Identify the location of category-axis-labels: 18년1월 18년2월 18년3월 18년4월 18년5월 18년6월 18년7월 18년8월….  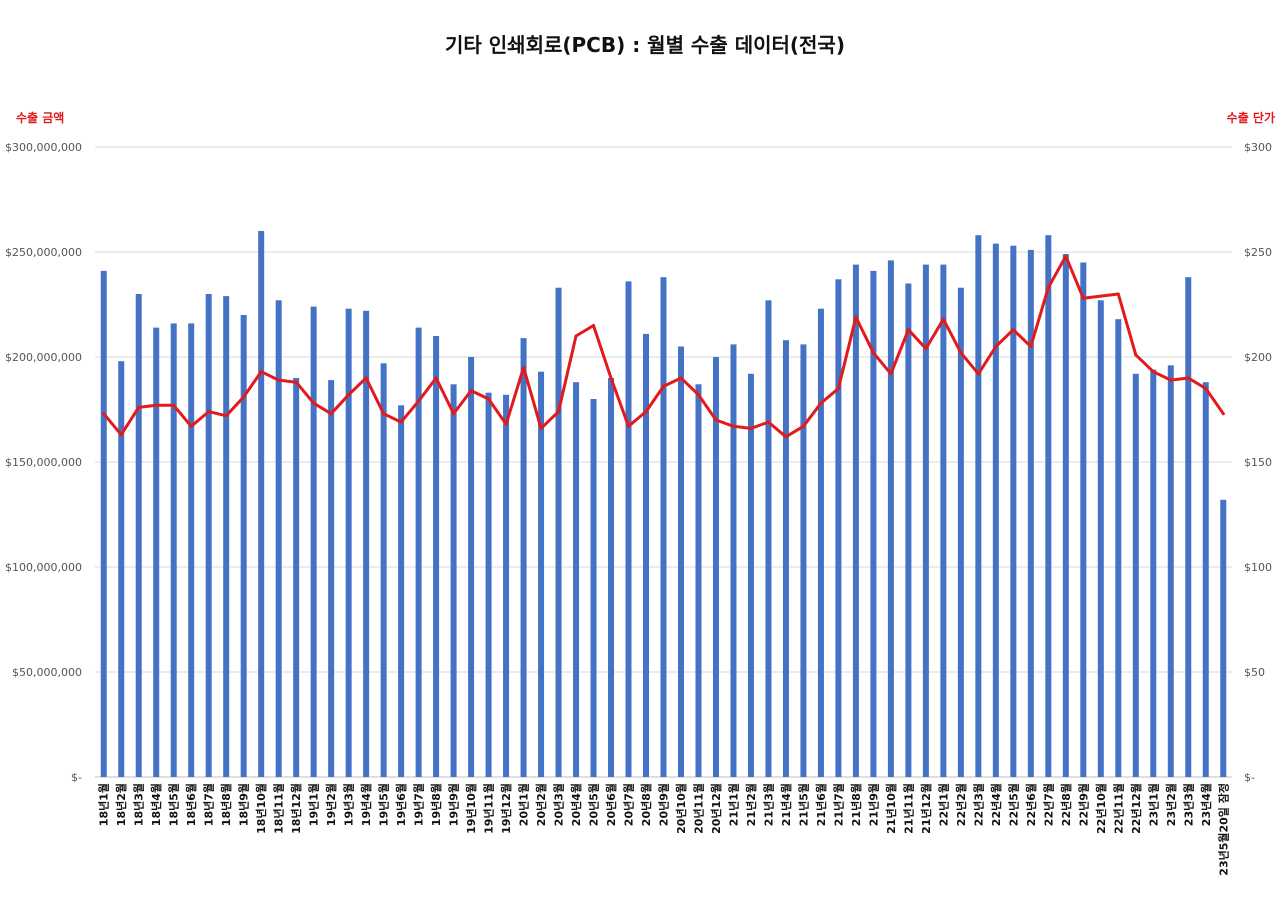
(664, 829).